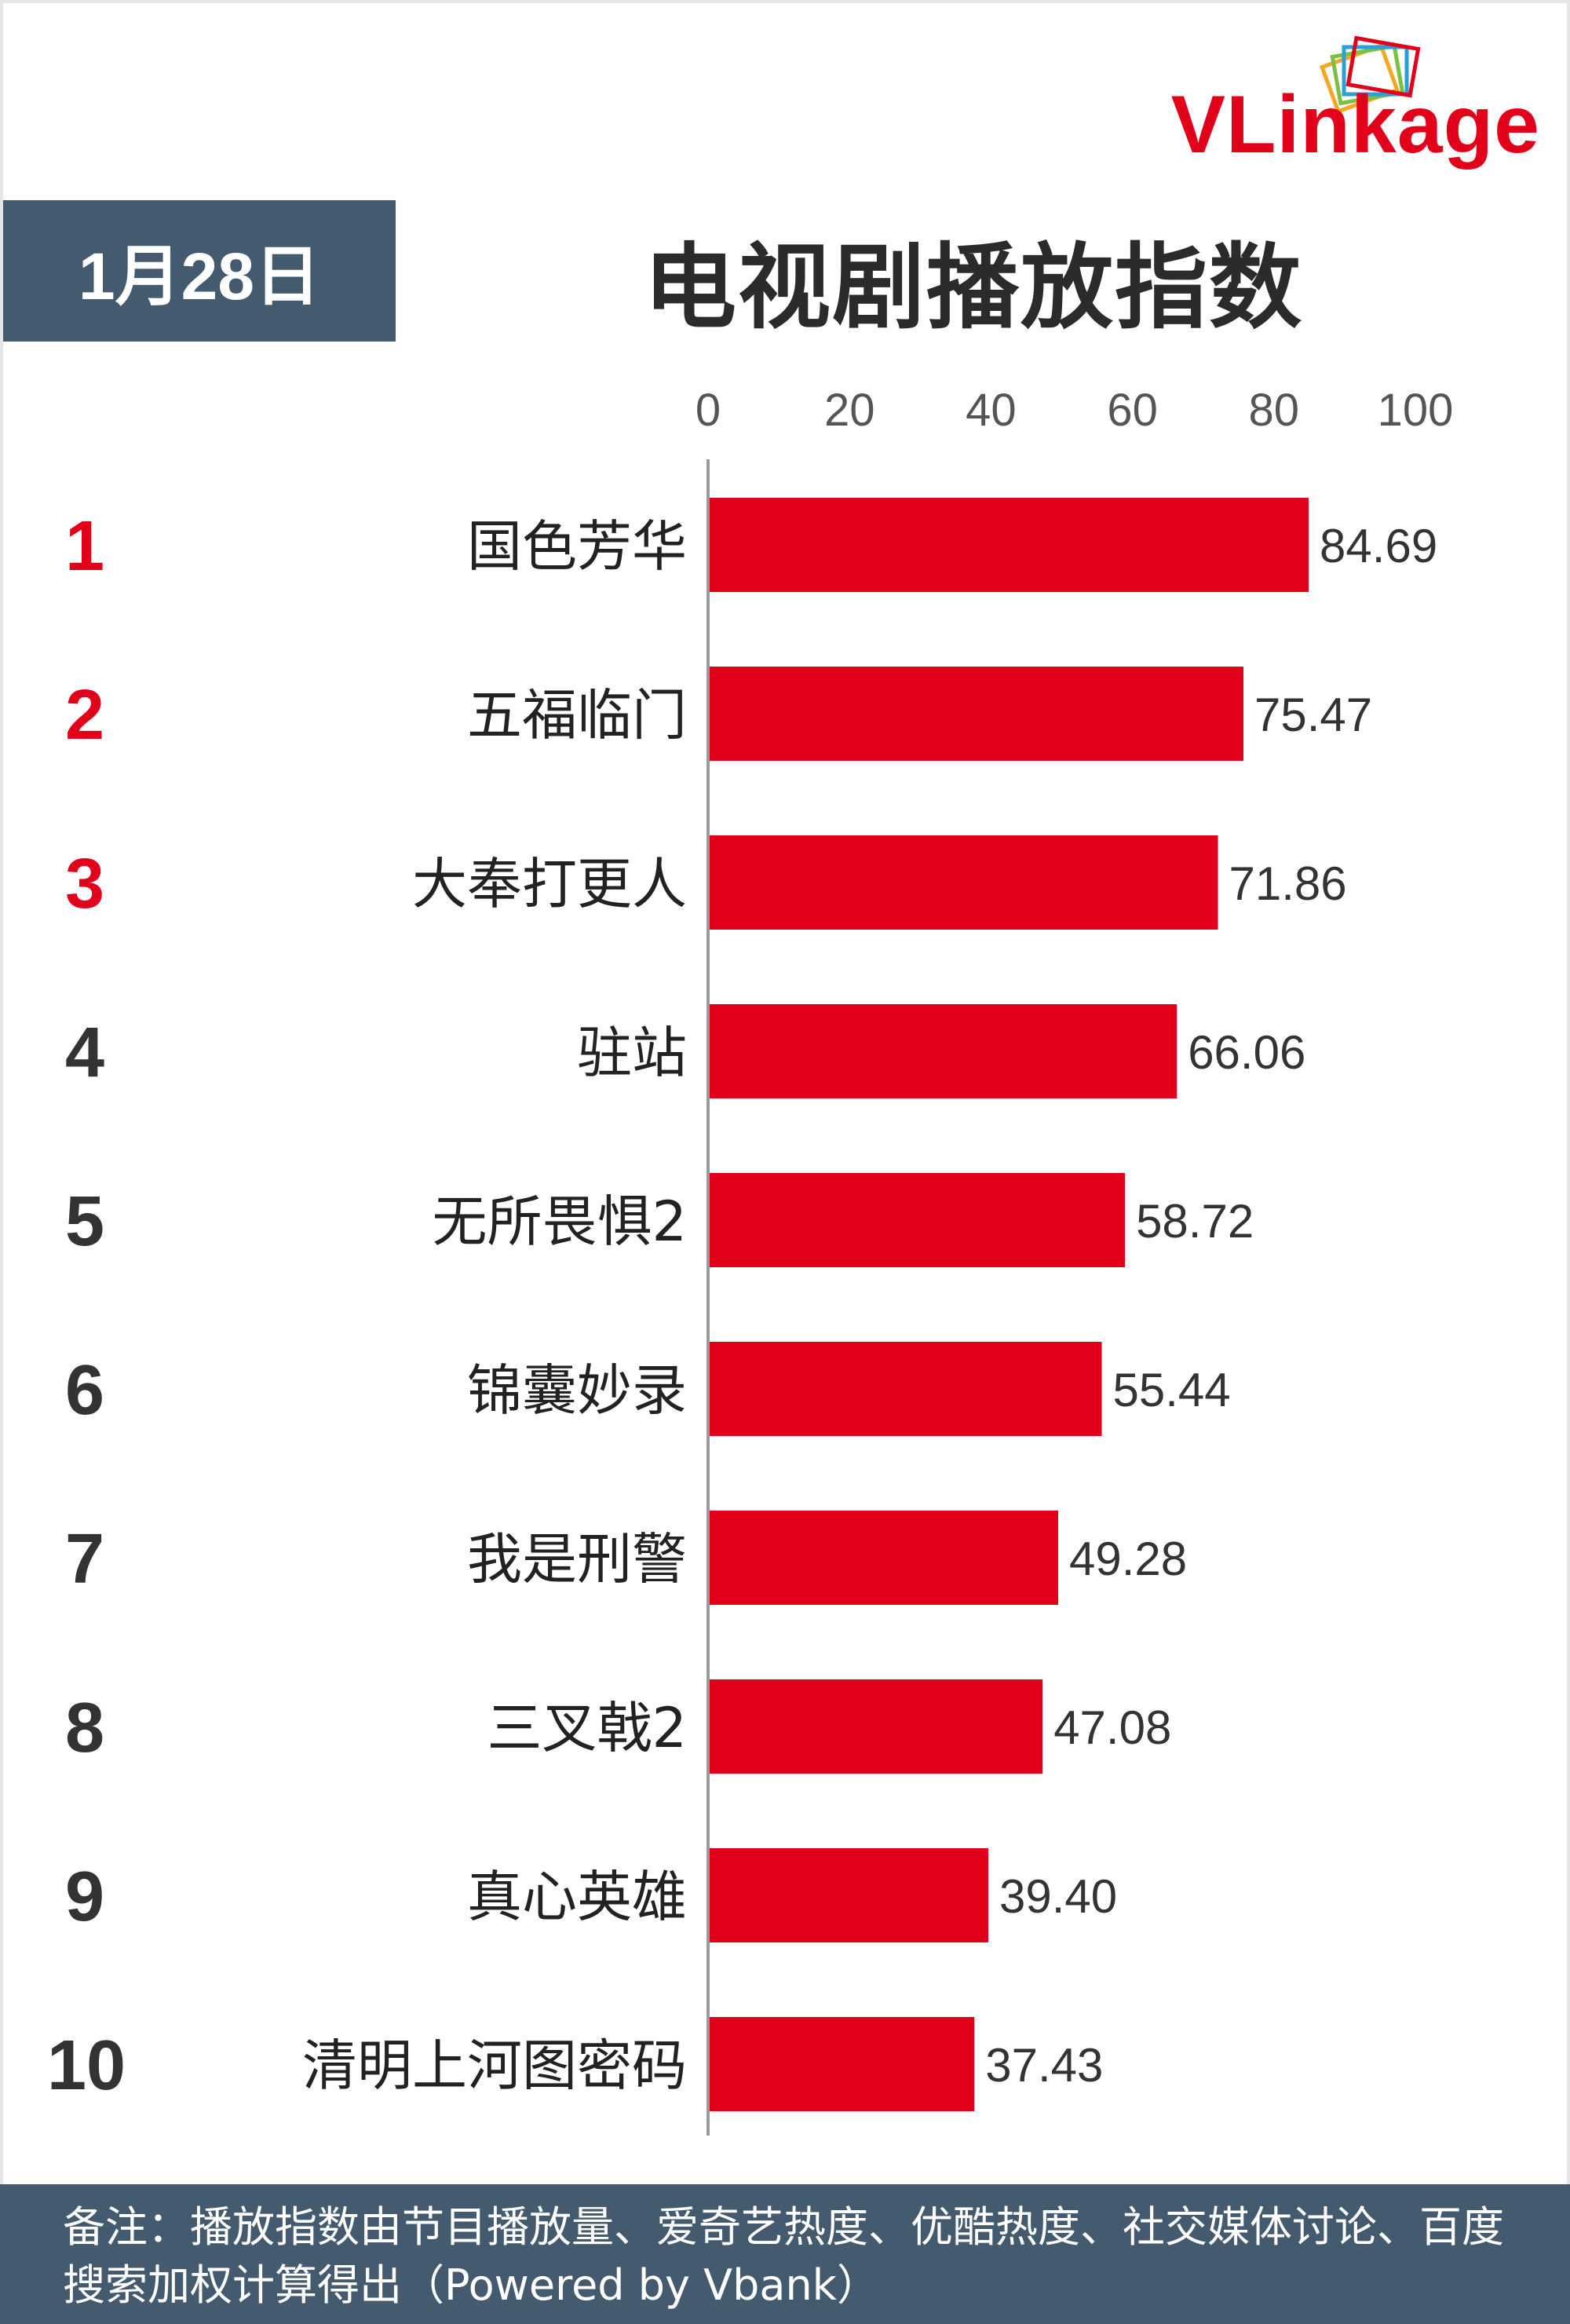 The image size is (1570, 2324). I want to click on value-label: 37.43, so click(1044, 2065).